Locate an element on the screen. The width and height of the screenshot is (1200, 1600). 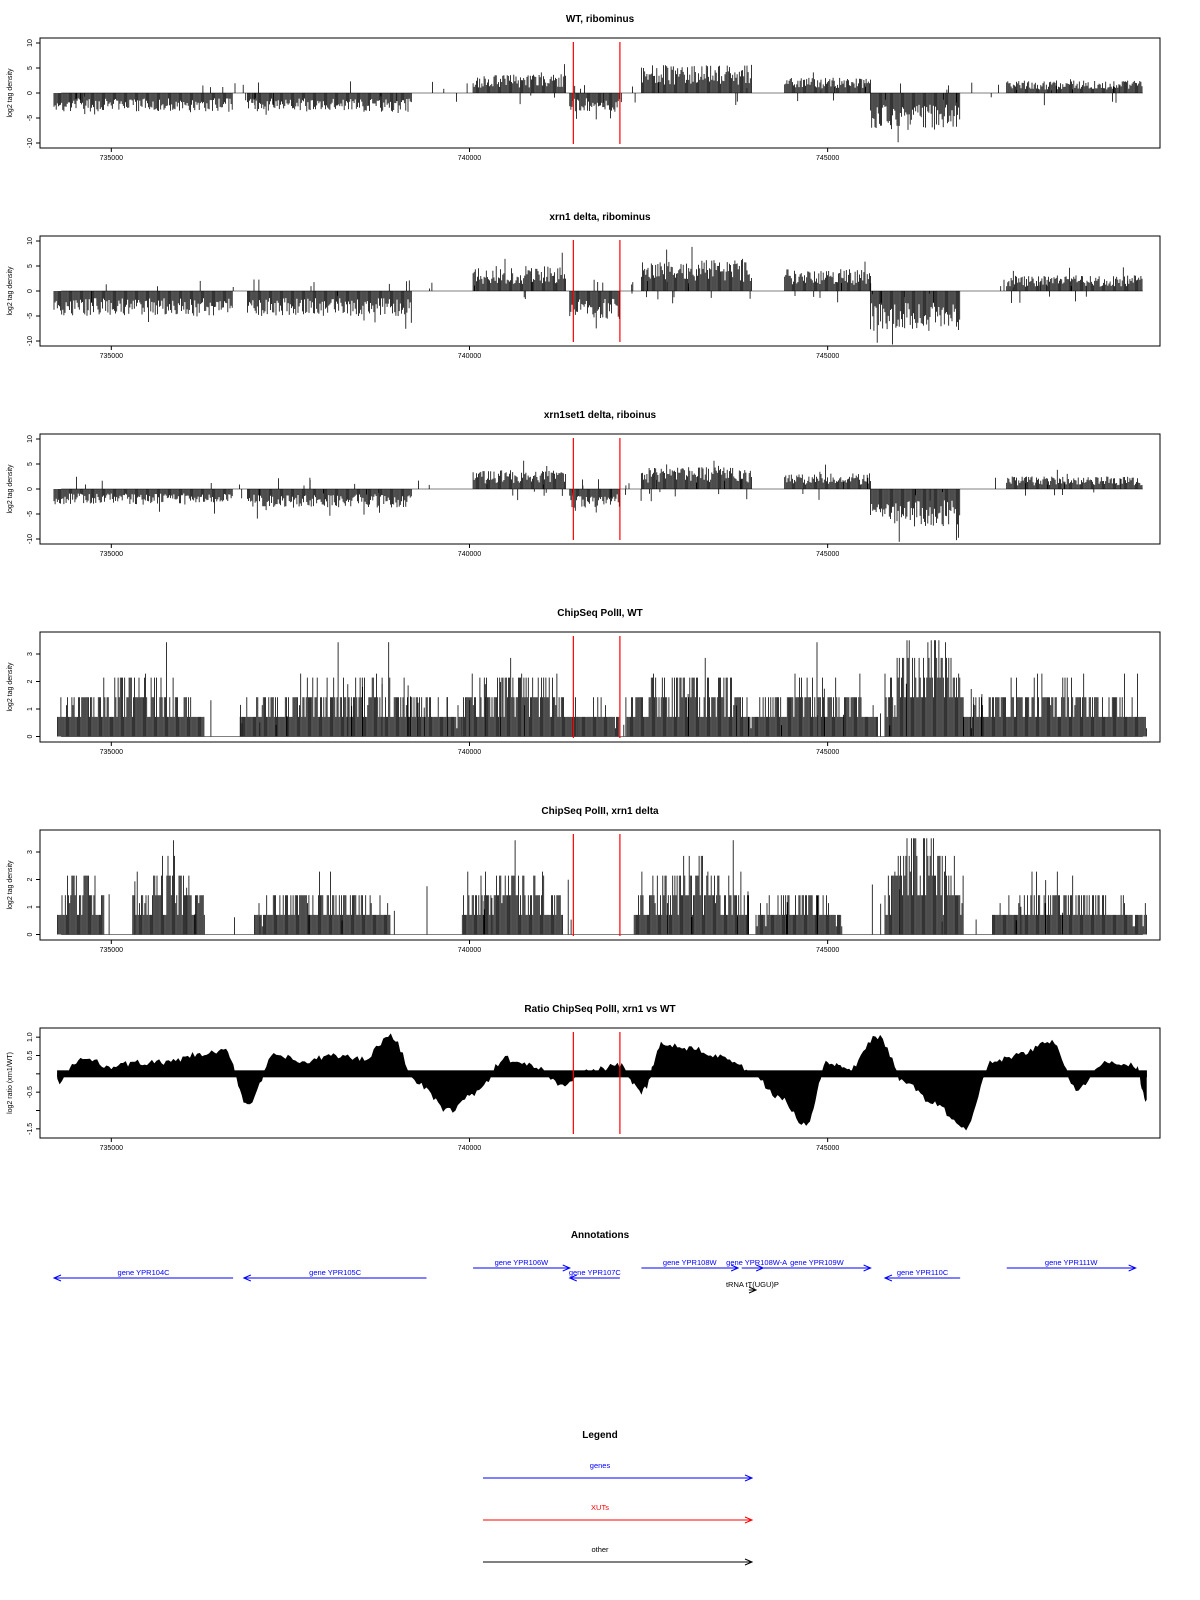
annotation-genes-feature: gene YPR105C is located at coordinates (334, 1275).